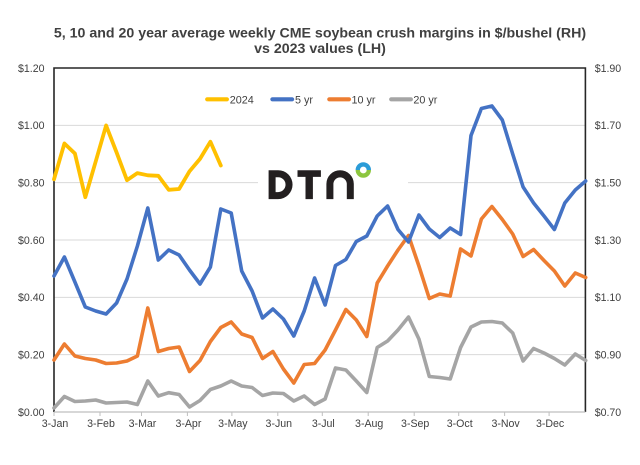  What do you see at coordinates (31, 126) in the screenshot?
I see `svg-text: $1.00` at bounding box center [31, 126].